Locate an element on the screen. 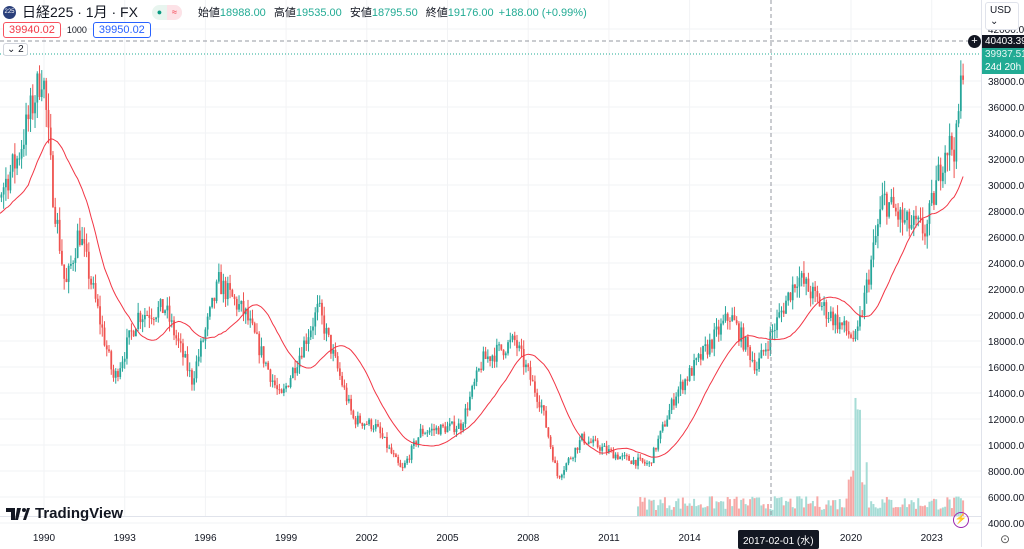  quantity: 1000 is located at coordinates (77, 30).